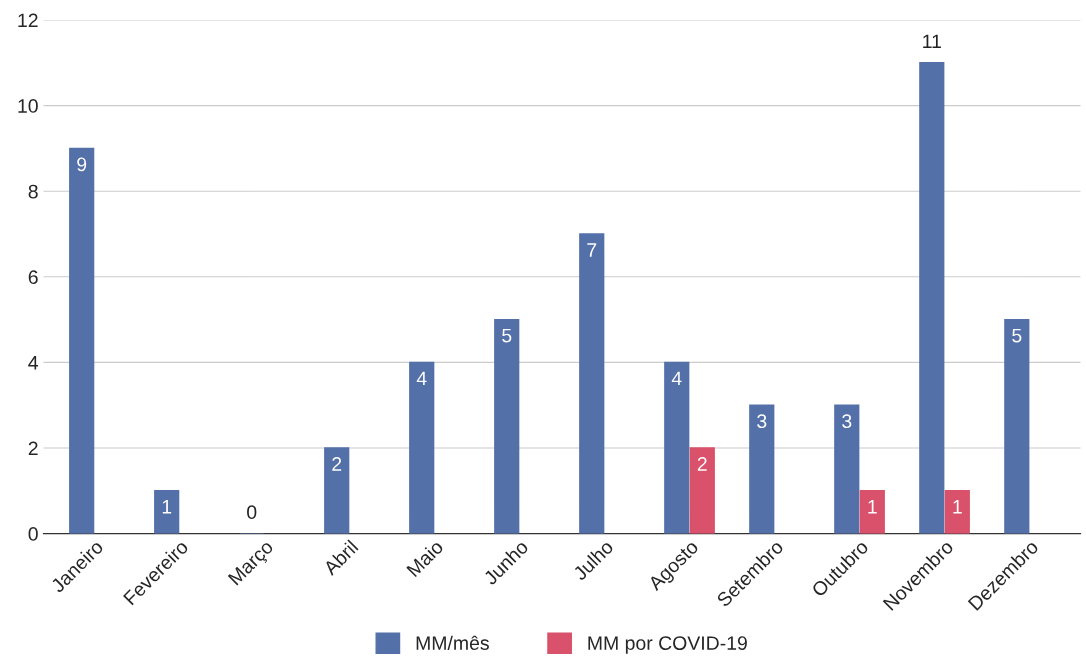 The image size is (1086, 667). Describe the element at coordinates (452, 642) in the screenshot. I see `legend-label: MM/mês` at that location.